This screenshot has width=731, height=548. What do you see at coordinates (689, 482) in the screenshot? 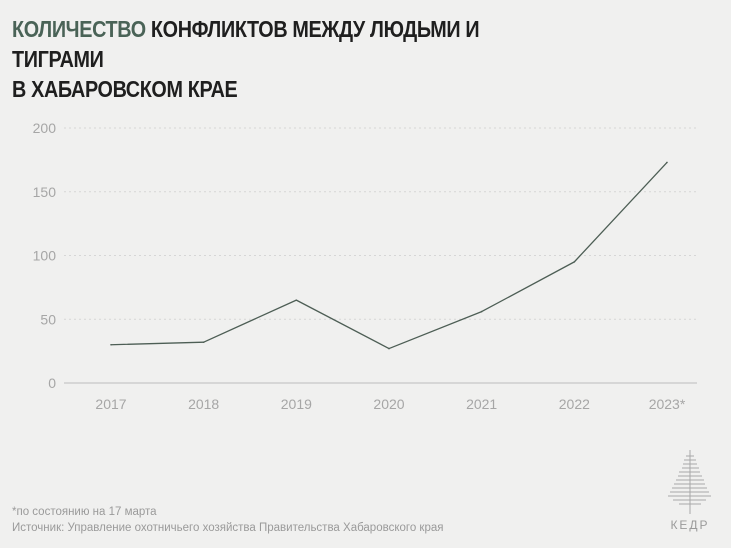
I see `cedar-tree-icon` at bounding box center [689, 482].